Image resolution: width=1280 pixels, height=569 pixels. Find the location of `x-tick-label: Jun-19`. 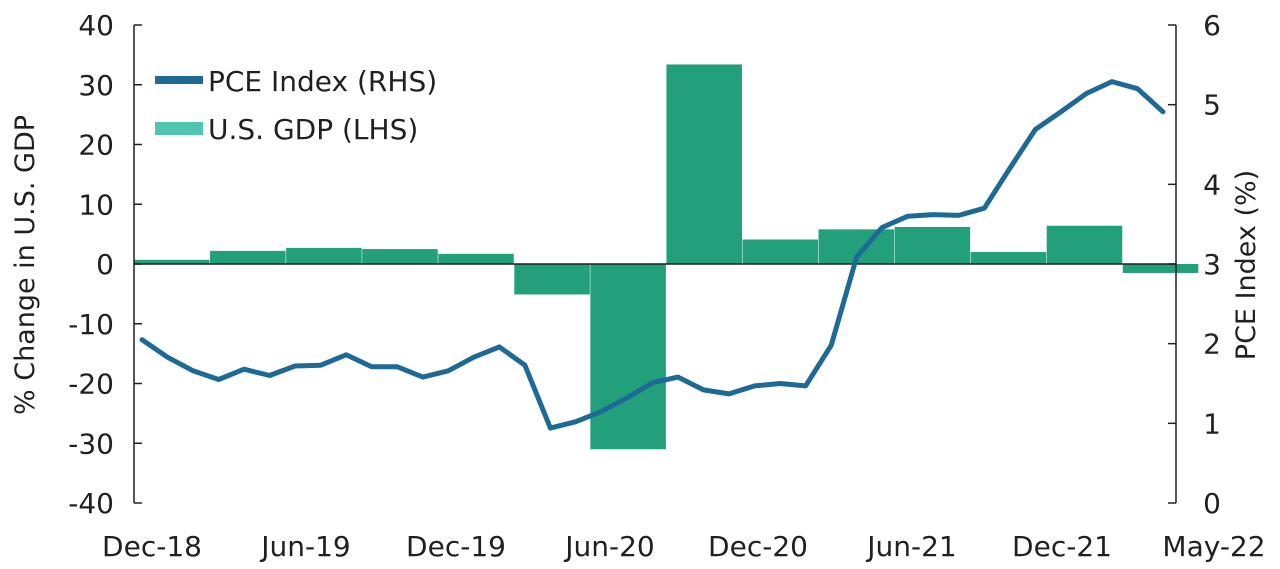

x-tick-label: Jun-19 is located at coordinates (304, 546).